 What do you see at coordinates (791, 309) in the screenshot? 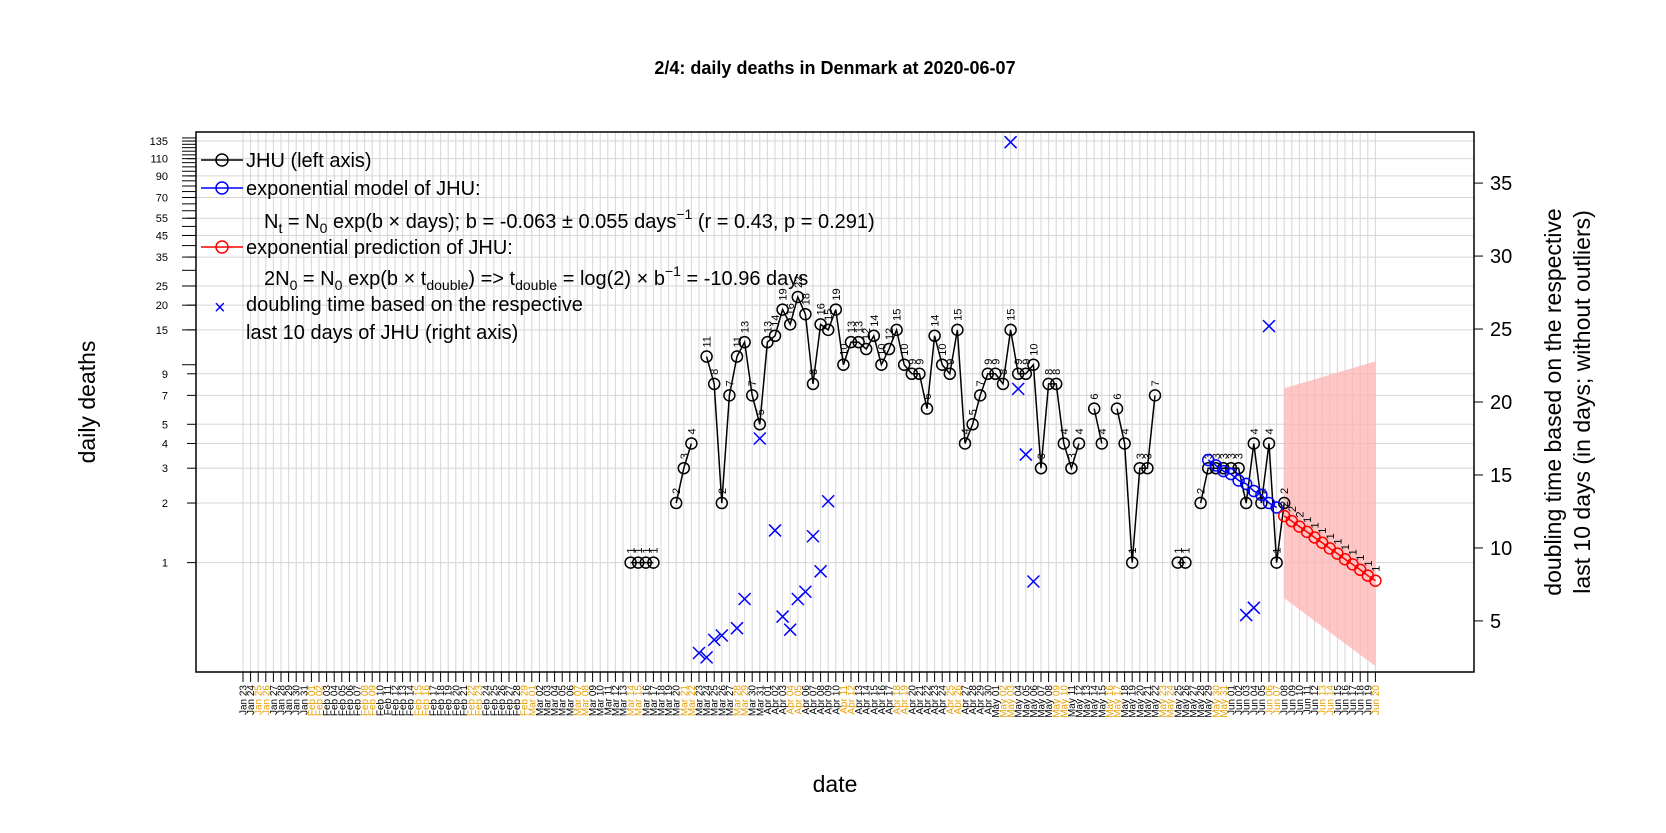
I see `jhu-data-label: 16` at bounding box center [791, 309].